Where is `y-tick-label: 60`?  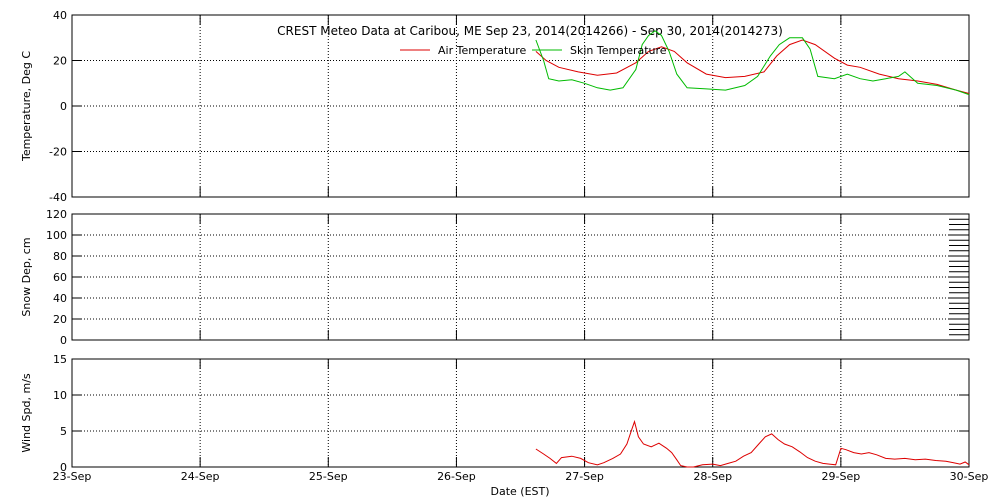 y-tick-label: 60 is located at coordinates (60, 277).